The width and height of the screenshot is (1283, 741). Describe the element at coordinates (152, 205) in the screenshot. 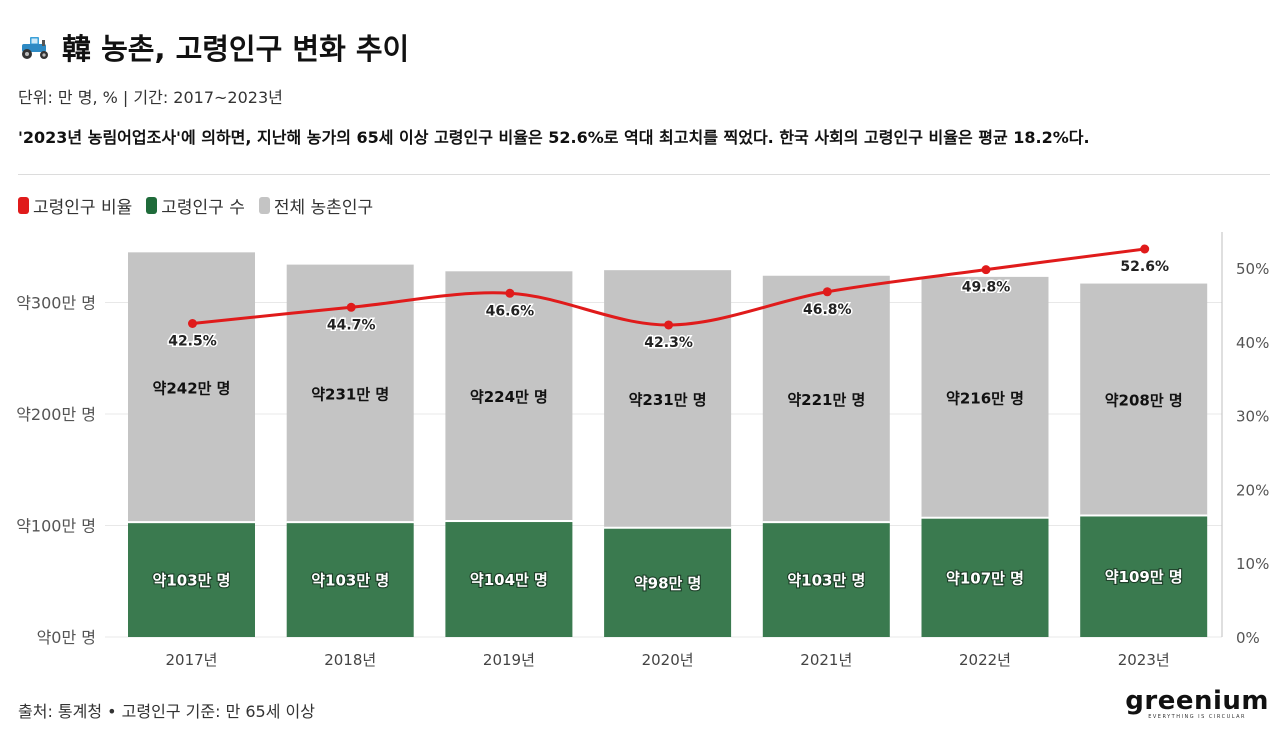

I see `legend-swatch-elderly` at that location.